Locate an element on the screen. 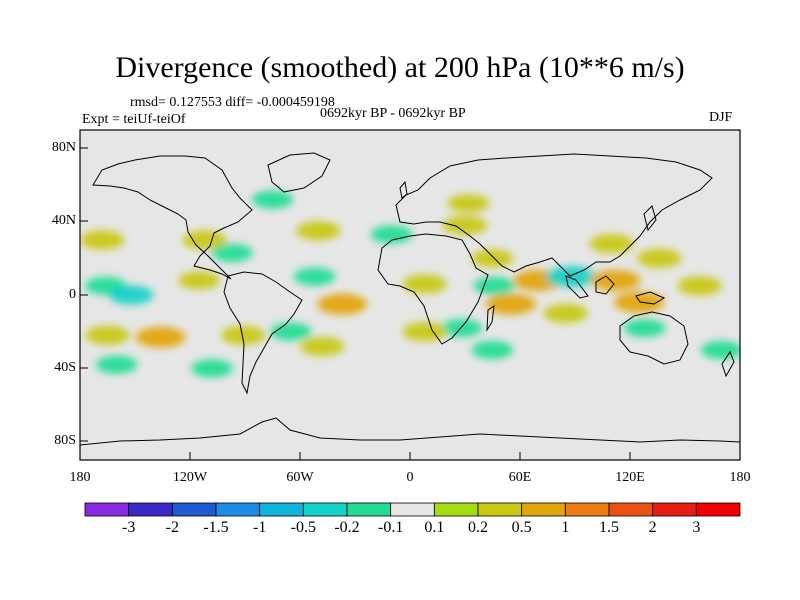 Image resolution: width=800 pixels, height=600 pixels. colorbar is located at coordinates (412, 509).